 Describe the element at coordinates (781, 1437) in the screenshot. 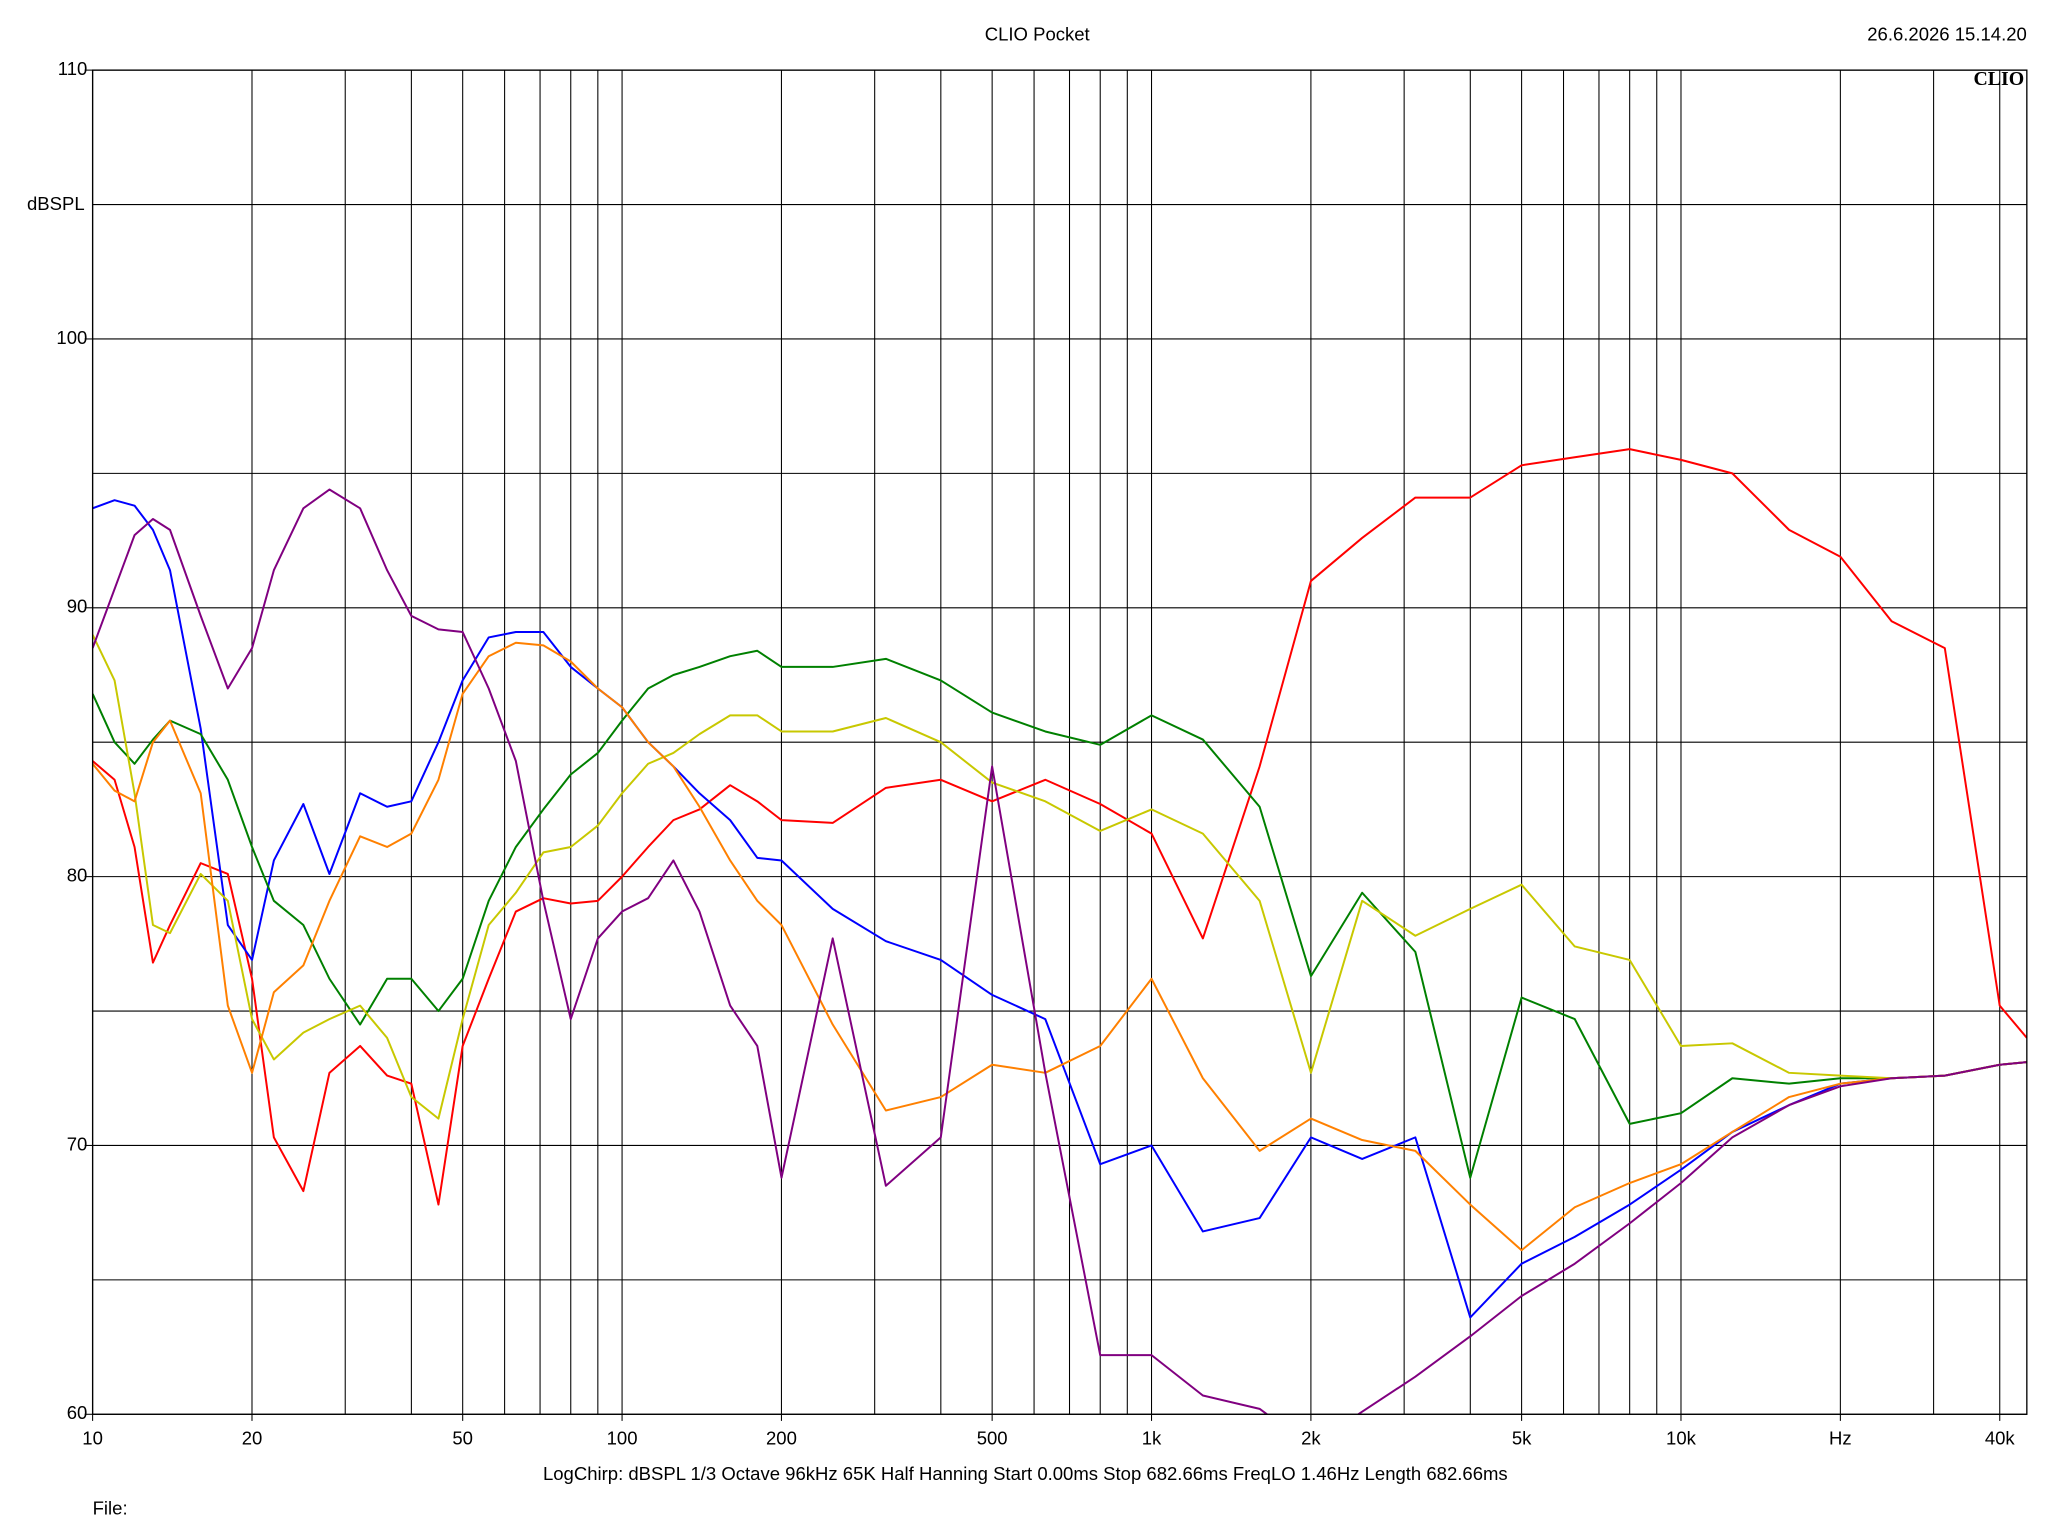

I see `x-tick-label: 200` at that location.